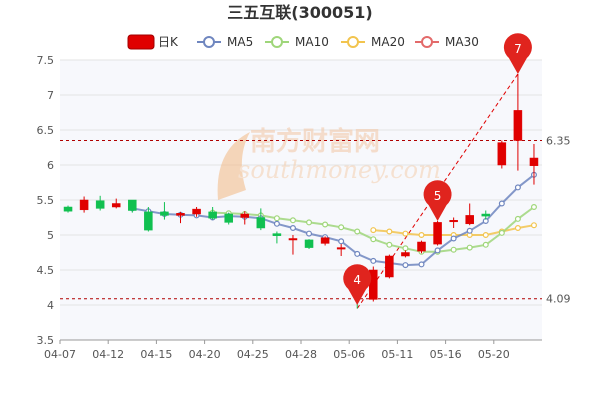 This screenshot has width=600, height=400. Describe the element at coordinates (462, 42) in the screenshot. I see `legend-label: MA30` at that location.